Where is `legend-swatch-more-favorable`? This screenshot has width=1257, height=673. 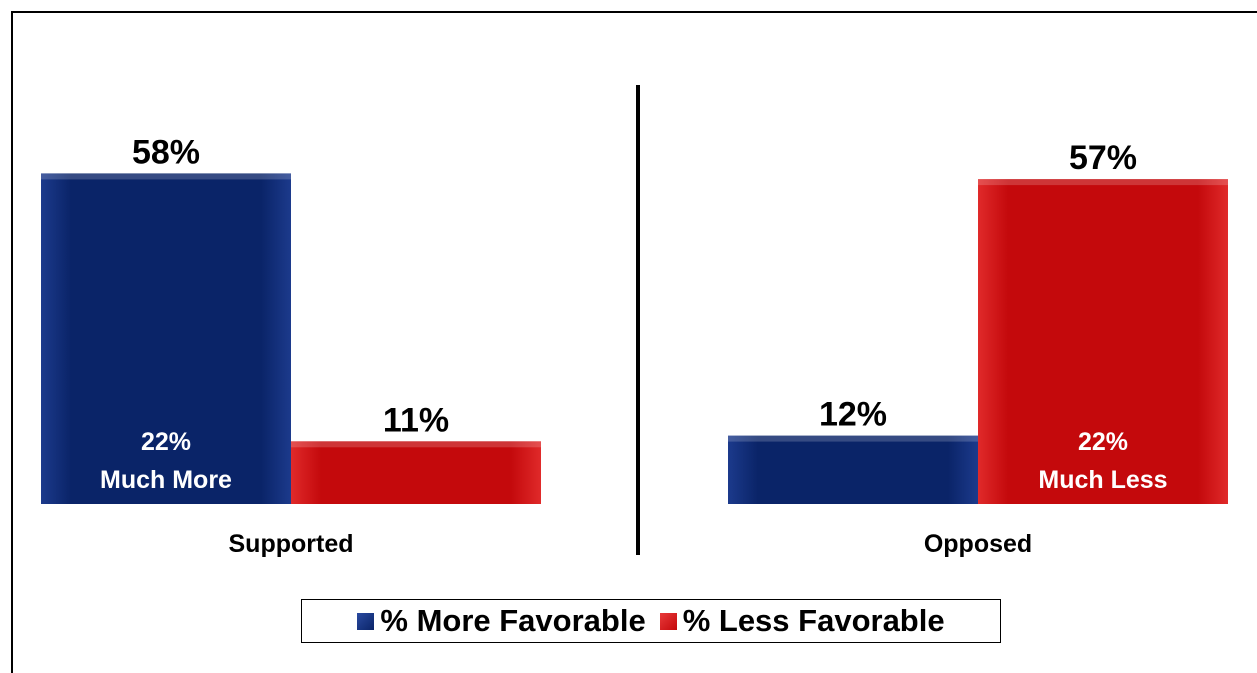
legend-swatch-more-favorable is located at coordinates (366, 621).